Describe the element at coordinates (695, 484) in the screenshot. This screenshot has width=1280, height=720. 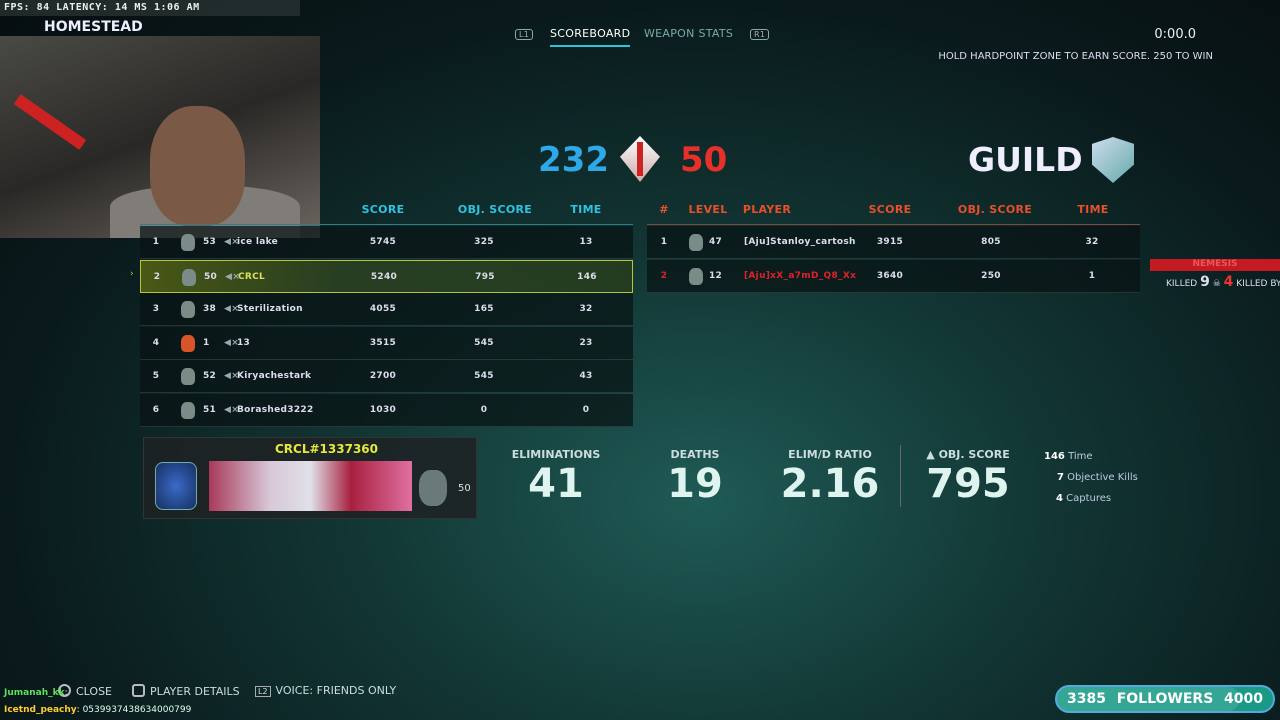
I see `stat-value: 19` at that location.